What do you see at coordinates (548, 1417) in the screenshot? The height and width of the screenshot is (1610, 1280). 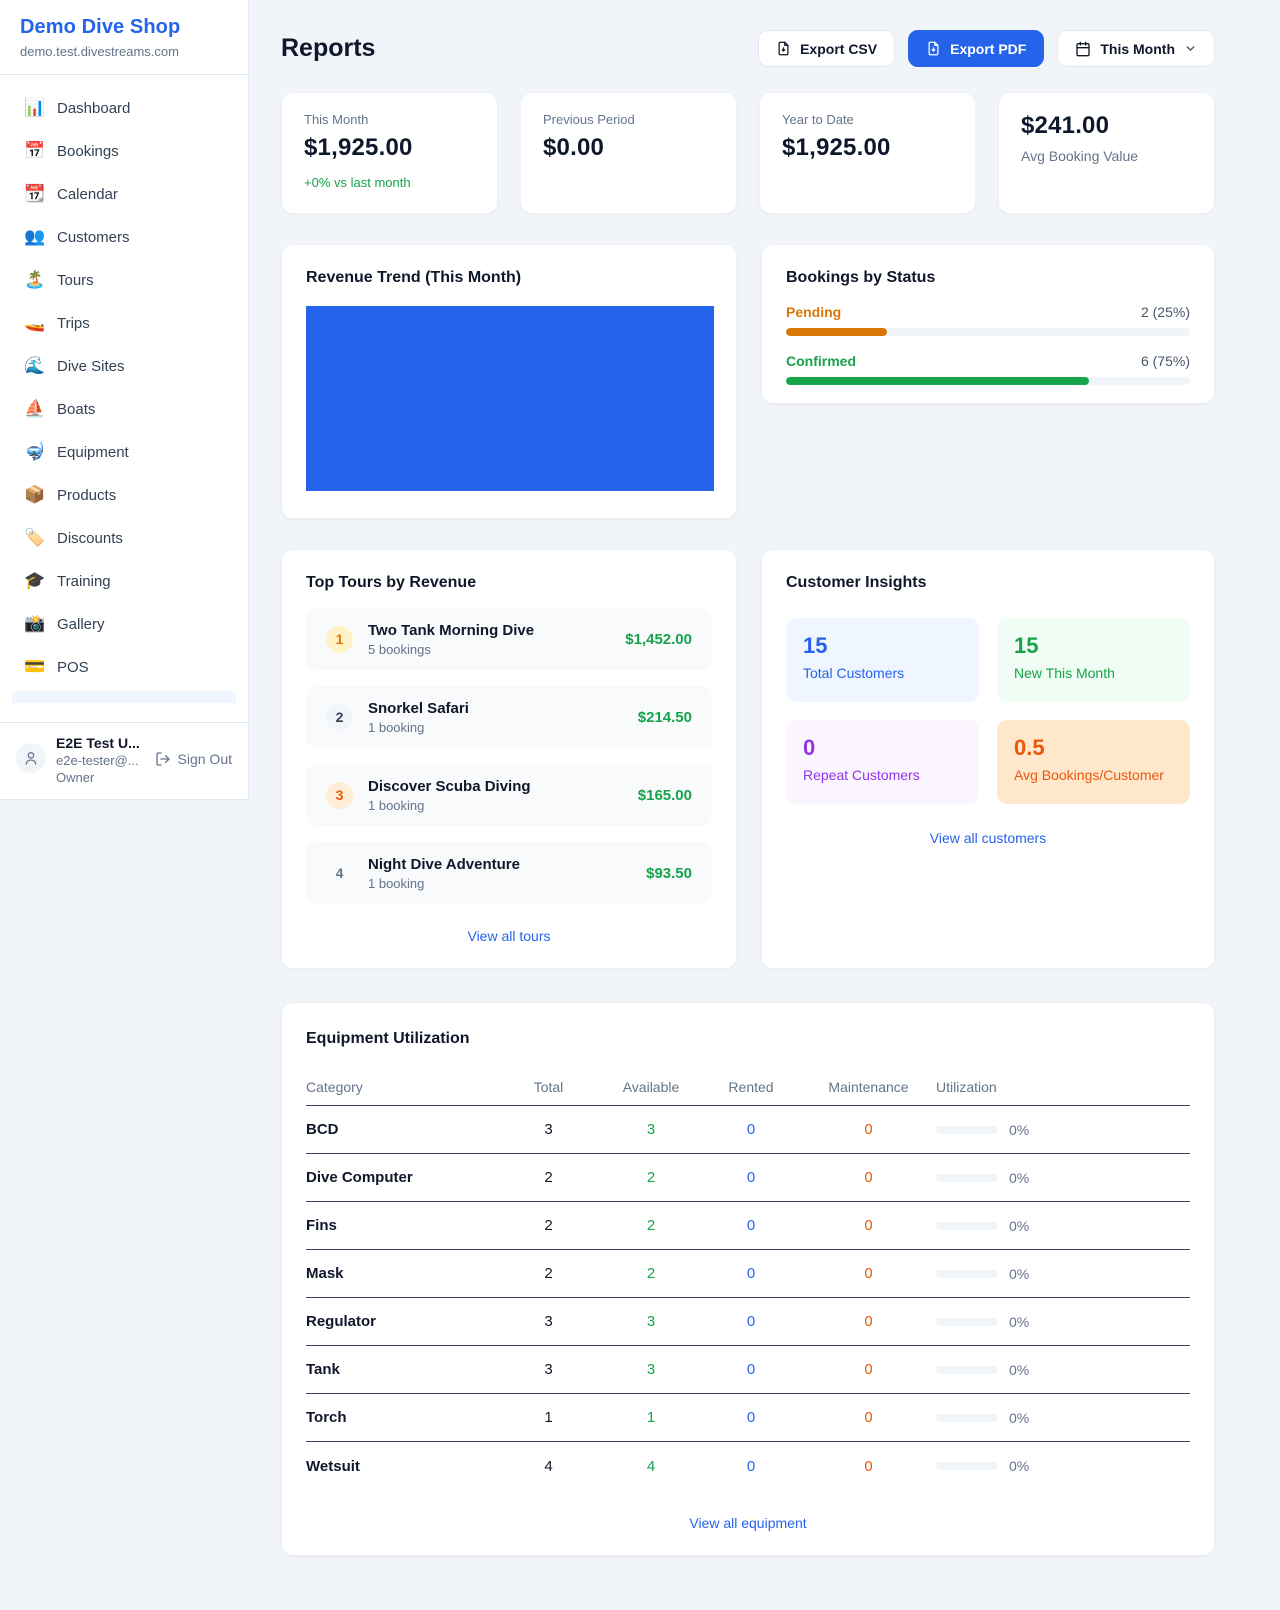 I see `equipment-total: 1` at bounding box center [548, 1417].